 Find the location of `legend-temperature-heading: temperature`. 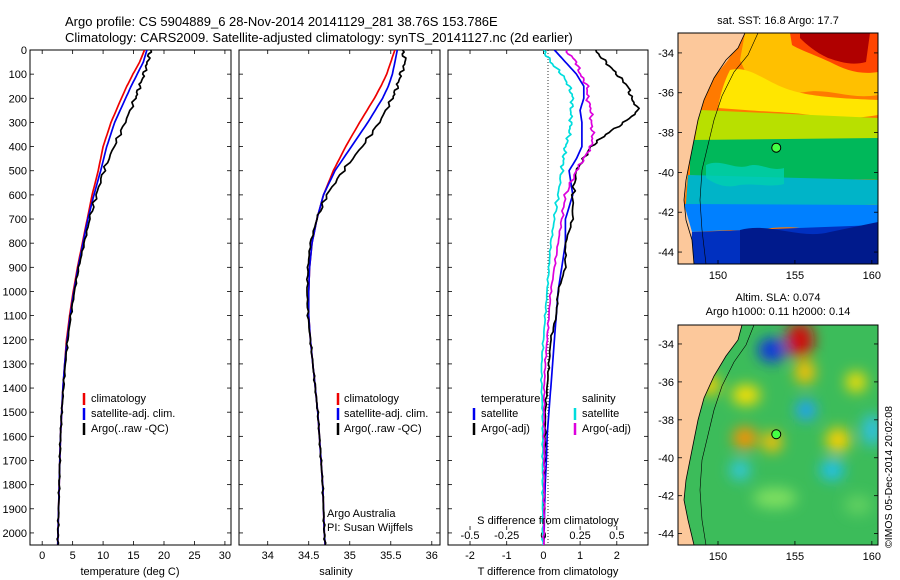

legend-temperature-heading: temperature is located at coordinates (510, 399).